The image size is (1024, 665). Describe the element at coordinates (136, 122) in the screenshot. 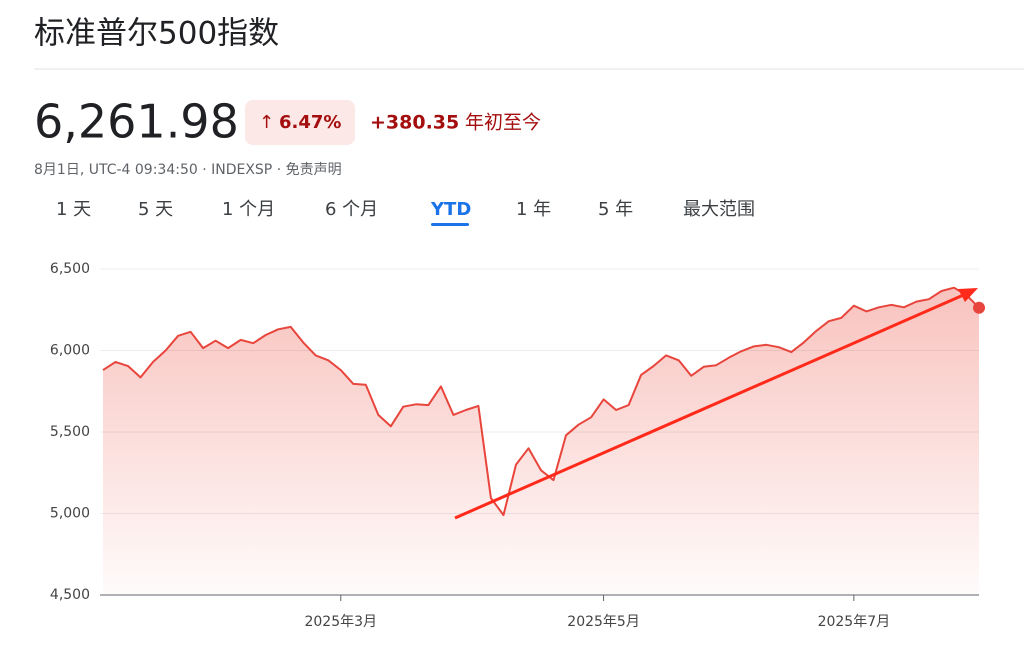

I see `price: 6,261.98` at that location.